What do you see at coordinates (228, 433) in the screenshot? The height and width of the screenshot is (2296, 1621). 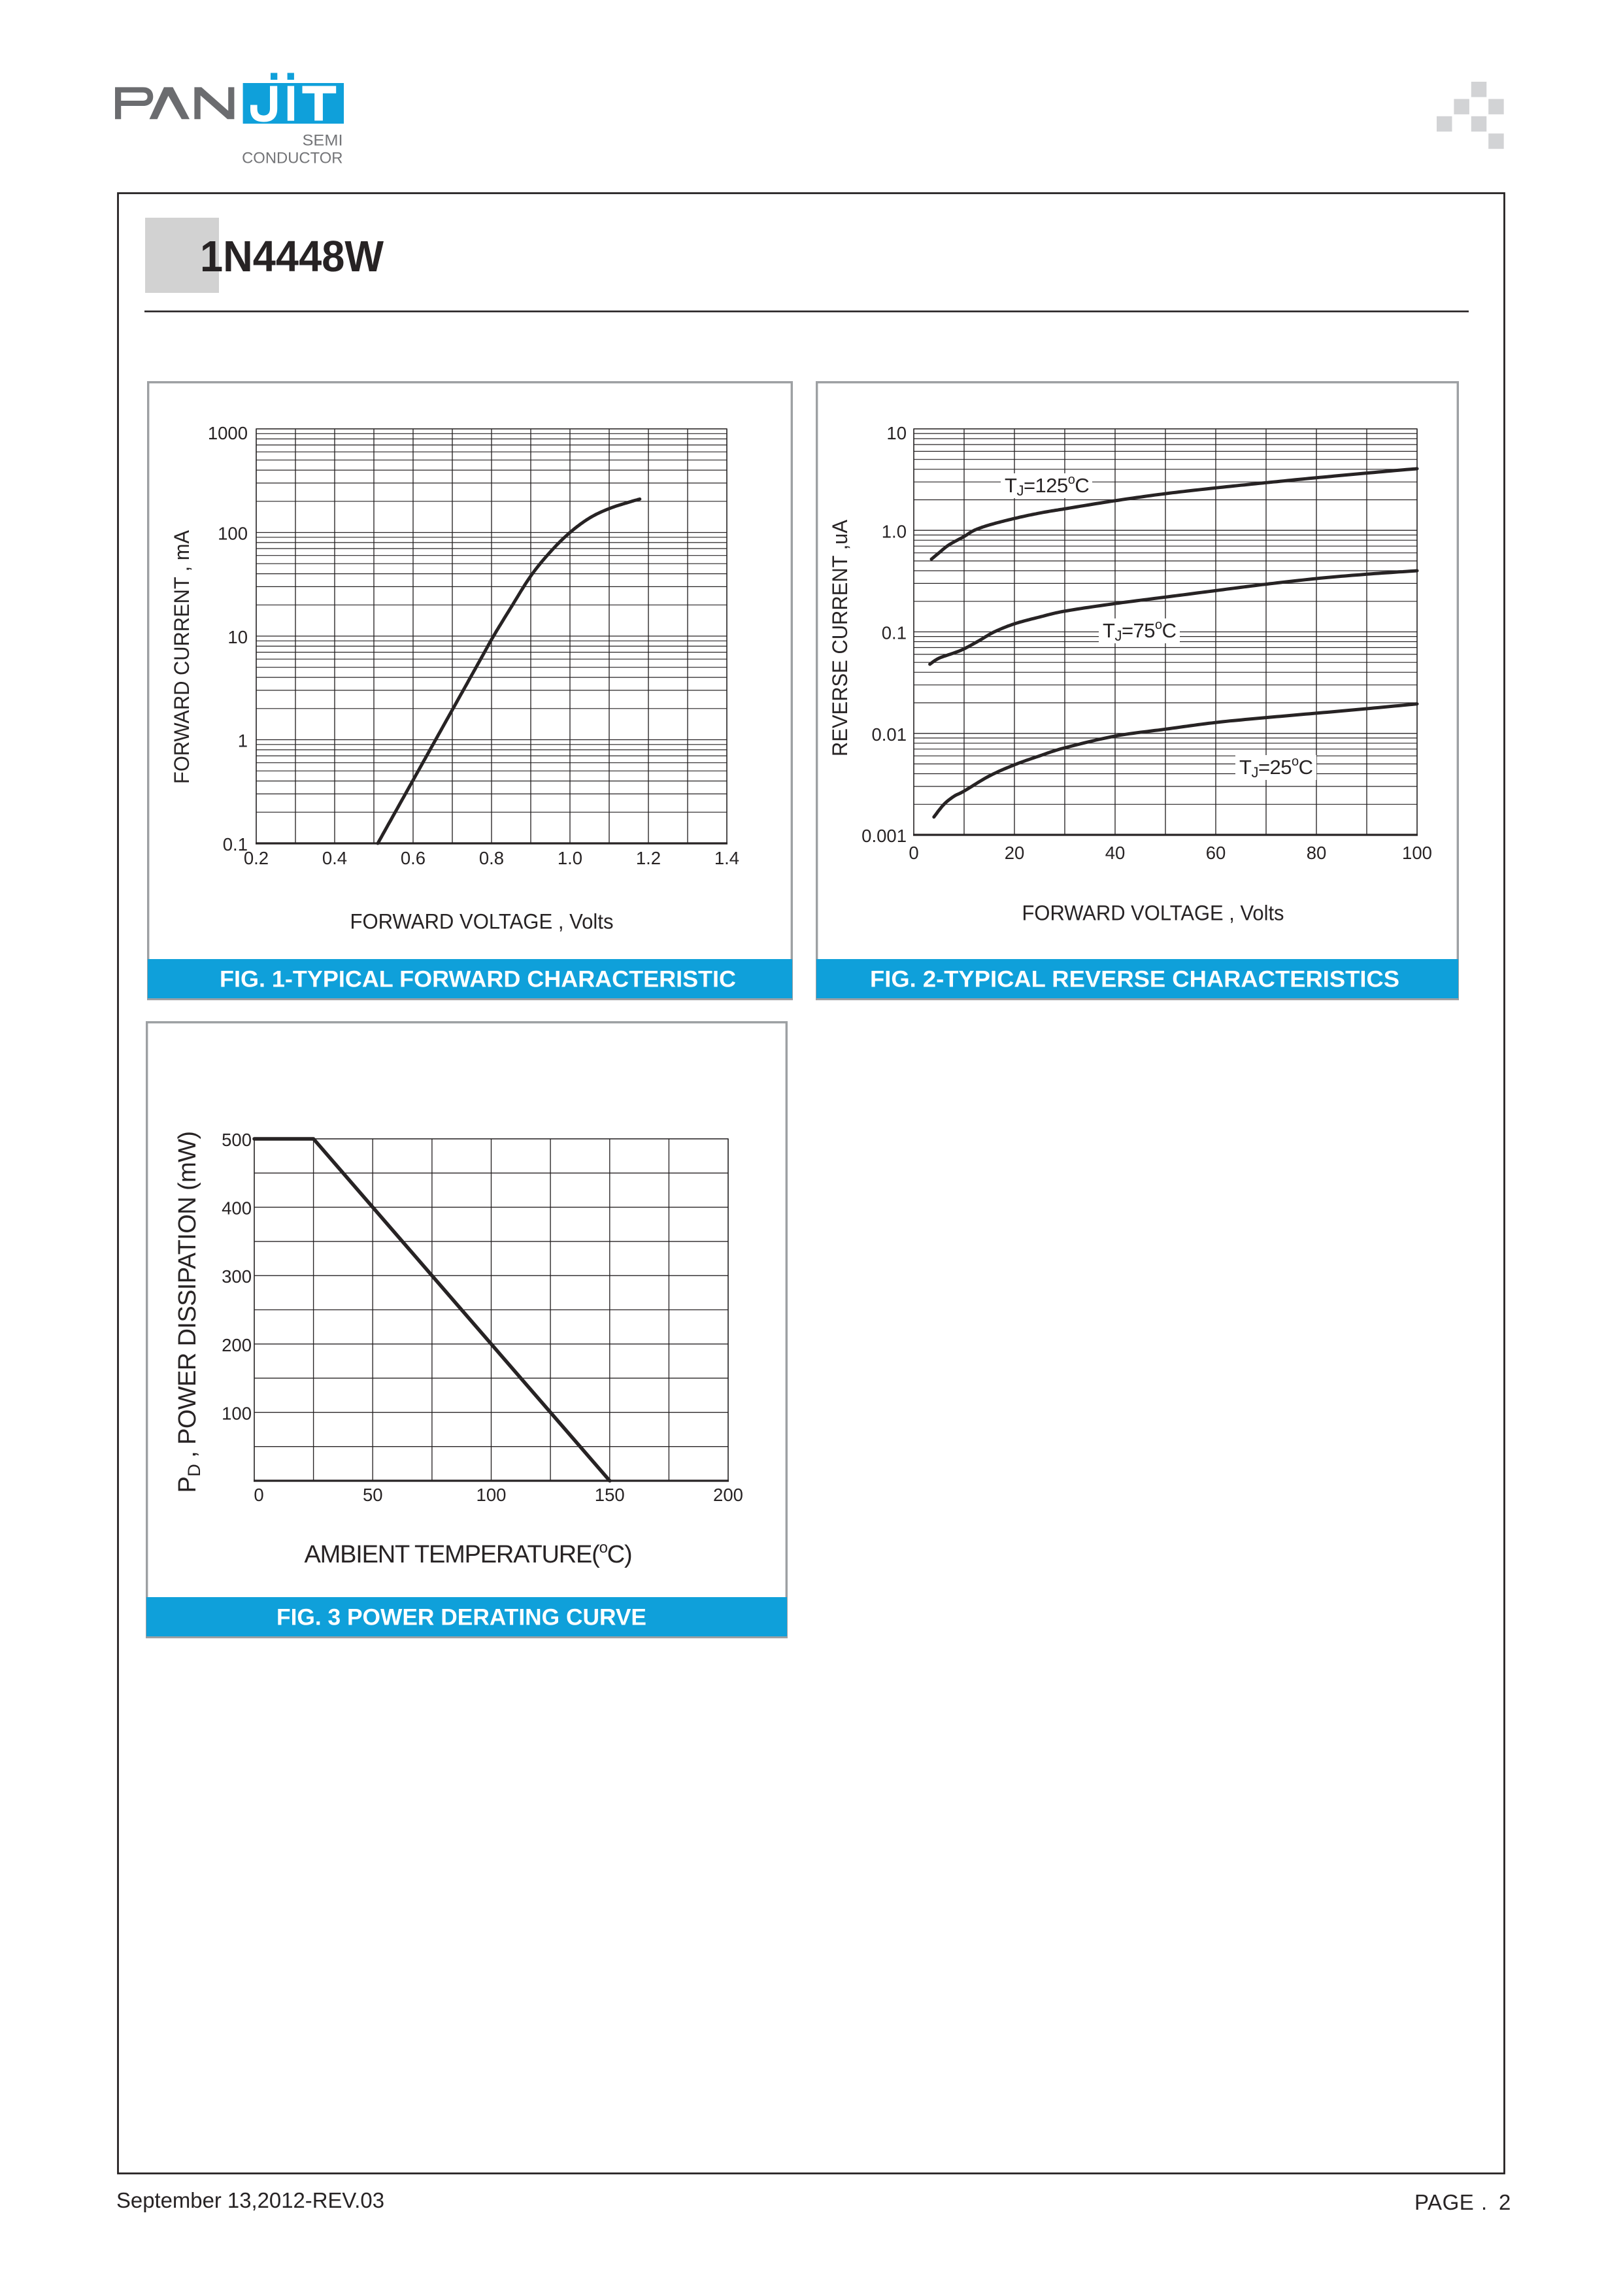 I see `svg-text: 1000` at bounding box center [228, 433].